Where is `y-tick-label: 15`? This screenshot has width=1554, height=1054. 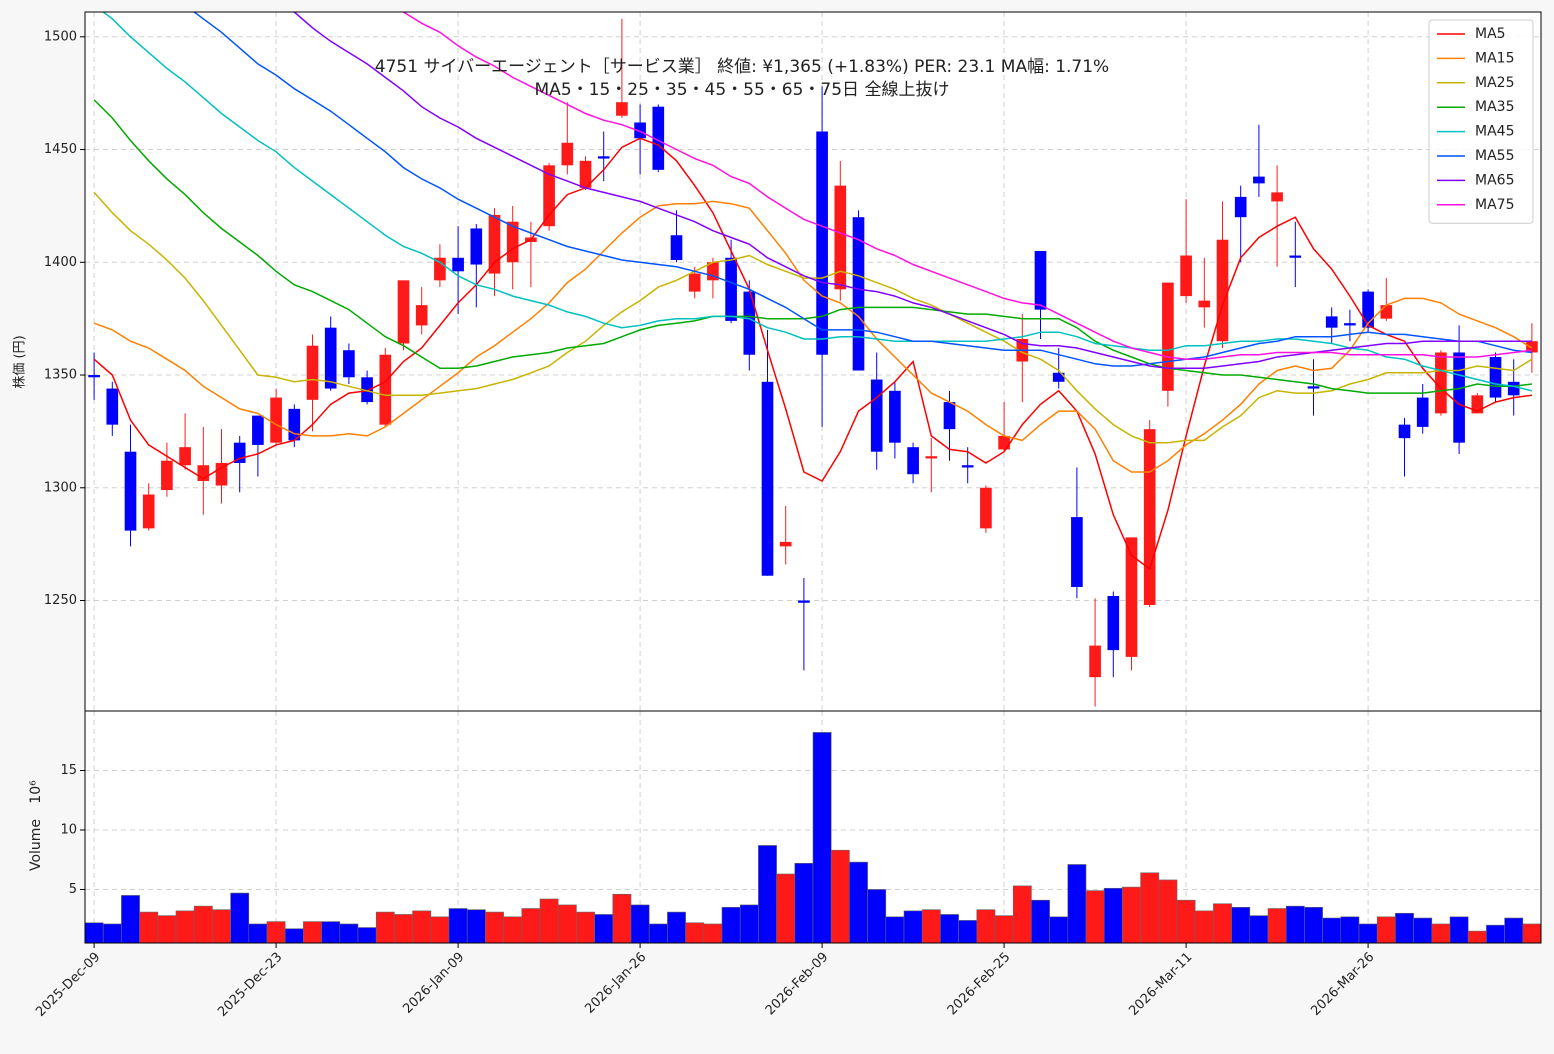
y-tick-label: 15 is located at coordinates (68, 770).